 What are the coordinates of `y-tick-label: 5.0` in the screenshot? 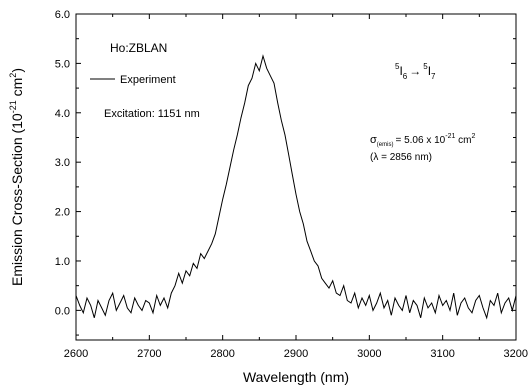 It's located at (62, 64).